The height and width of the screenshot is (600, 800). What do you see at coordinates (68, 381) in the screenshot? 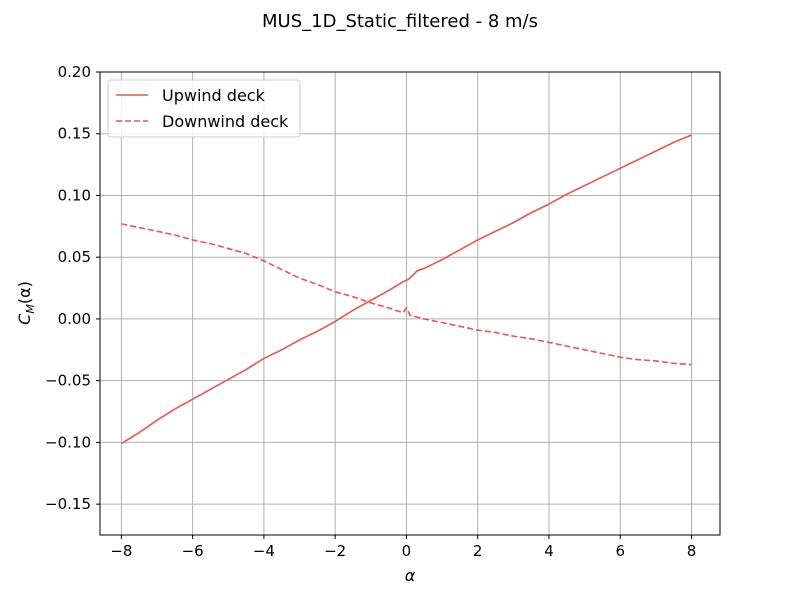
I see `y-tick-label: −0.05` at bounding box center [68, 381].